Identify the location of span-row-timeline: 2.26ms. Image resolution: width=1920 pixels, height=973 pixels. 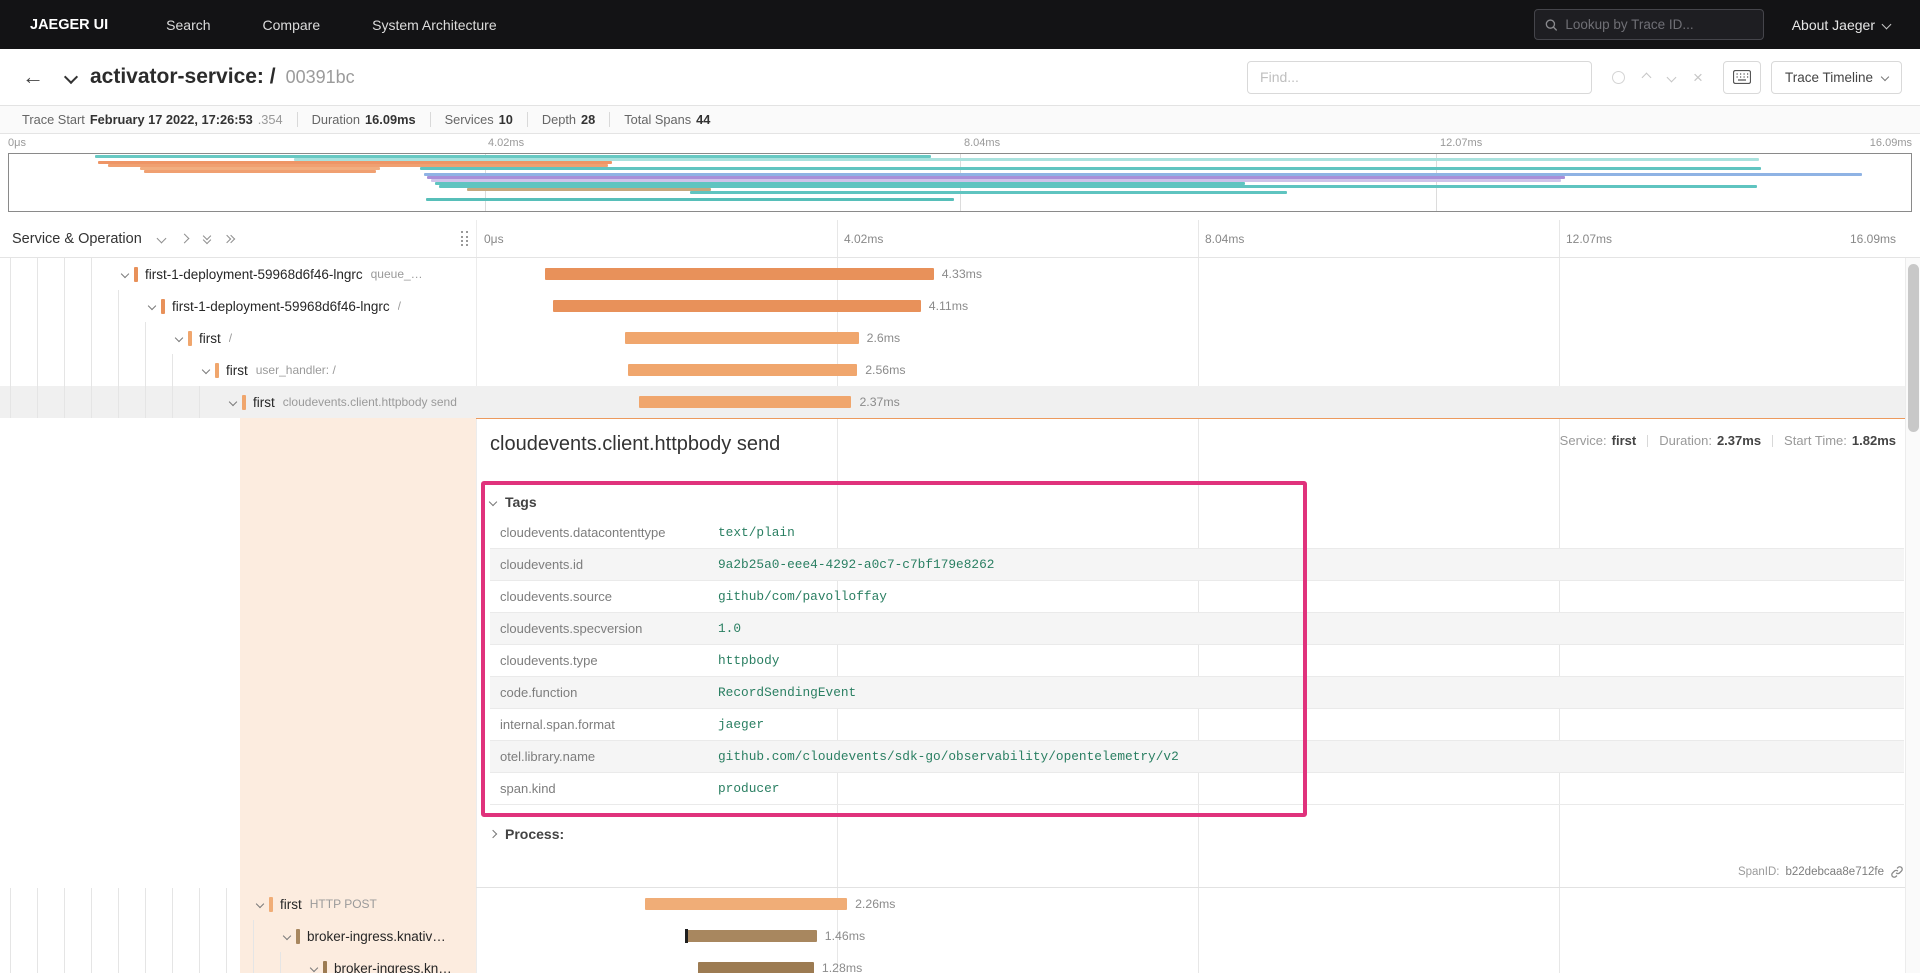
(1198, 904).